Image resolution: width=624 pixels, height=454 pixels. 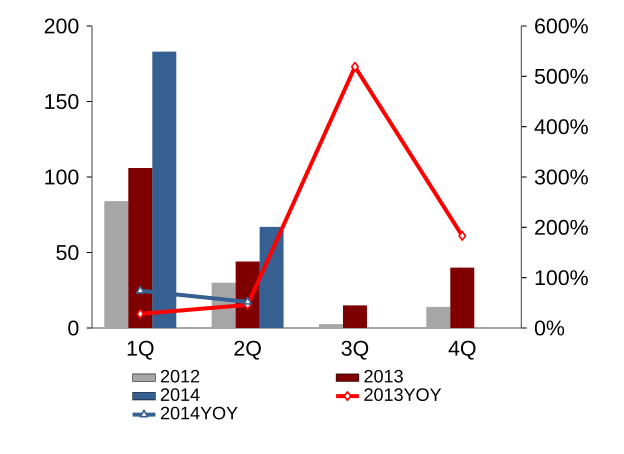 I want to click on y-tick-label: 150, so click(x=61, y=102).